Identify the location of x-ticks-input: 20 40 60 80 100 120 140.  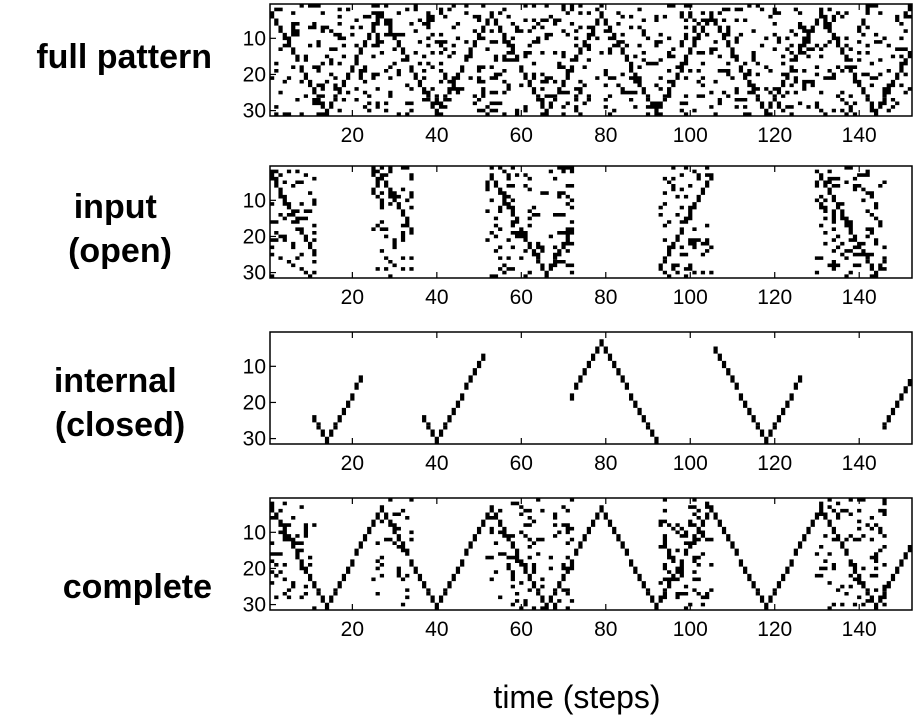
(609, 237).